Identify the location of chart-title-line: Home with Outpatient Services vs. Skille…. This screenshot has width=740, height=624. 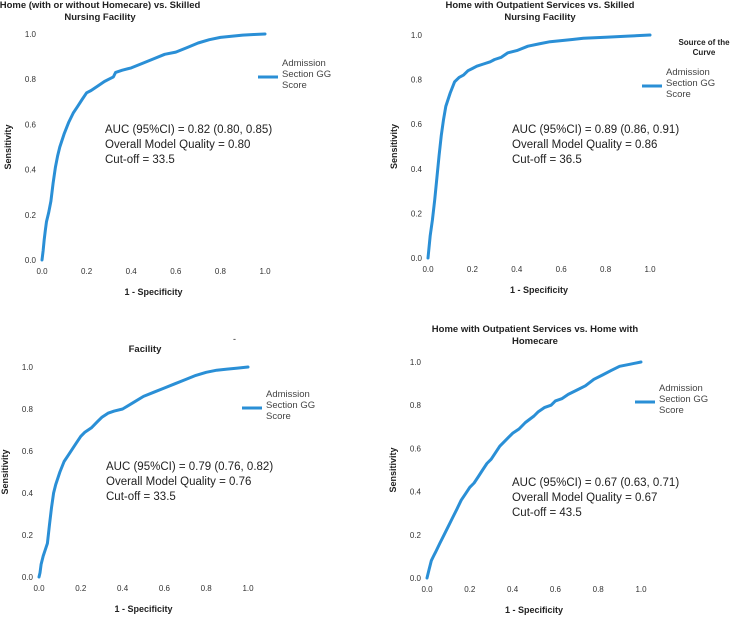
(539, 5).